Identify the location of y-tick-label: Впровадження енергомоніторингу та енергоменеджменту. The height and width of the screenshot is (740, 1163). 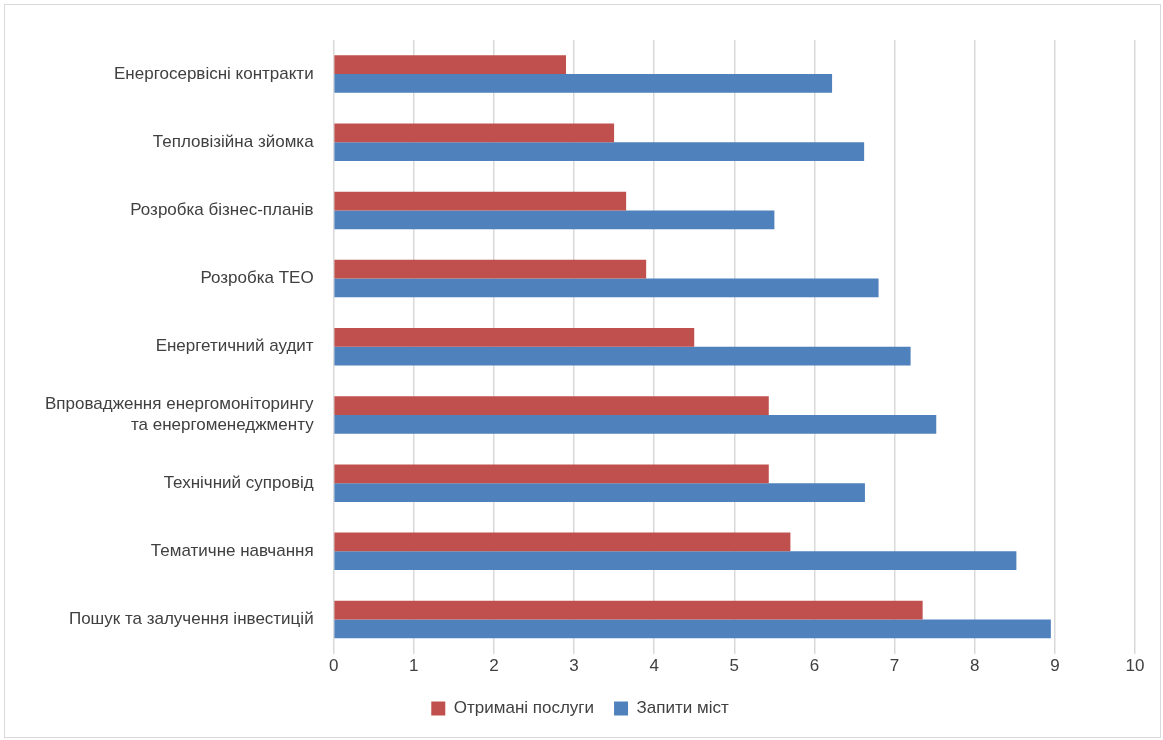
(179, 414).